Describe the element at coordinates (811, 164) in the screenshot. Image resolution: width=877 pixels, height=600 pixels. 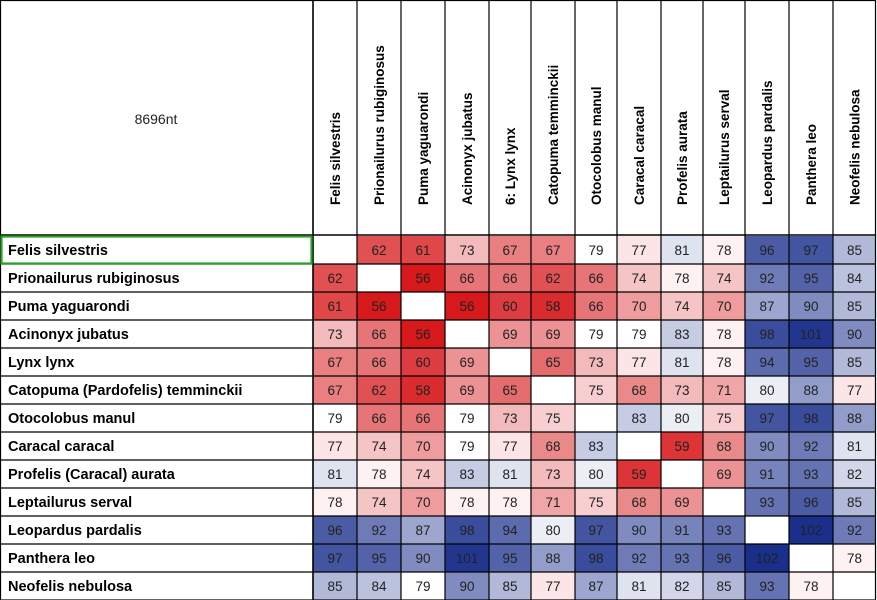
I see `column-header-12: Panthera leo` at that location.